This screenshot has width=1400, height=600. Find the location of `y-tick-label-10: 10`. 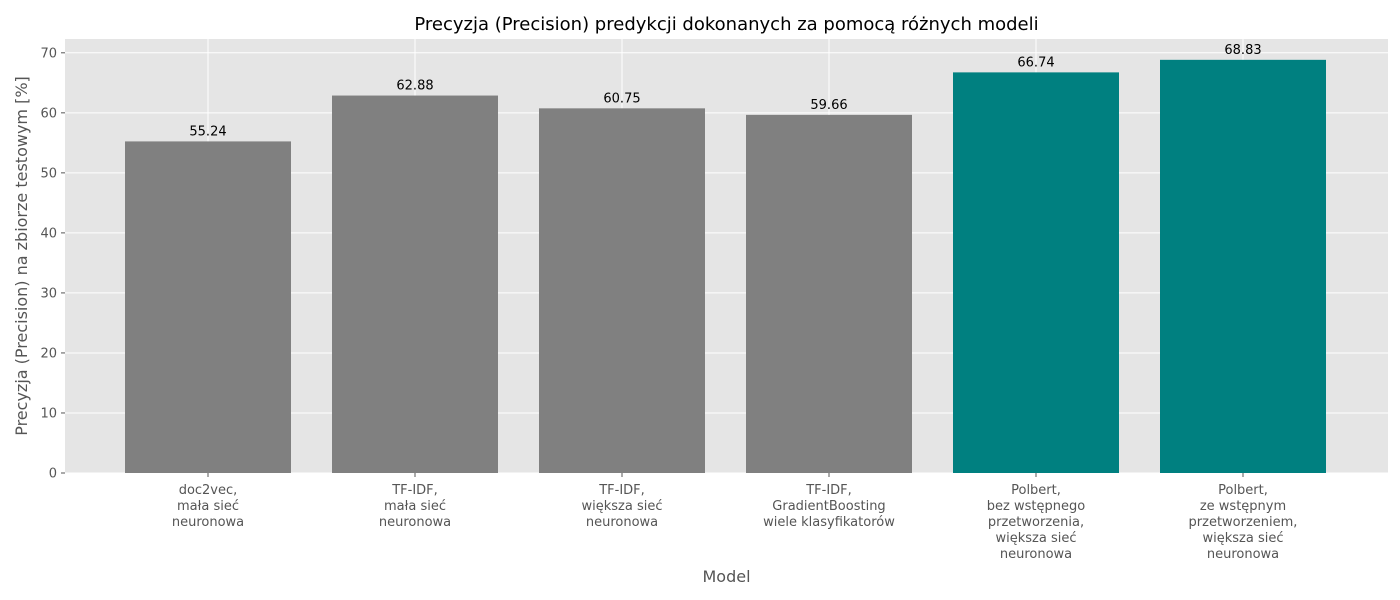

y-tick-label-10: 10 is located at coordinates (48, 413).